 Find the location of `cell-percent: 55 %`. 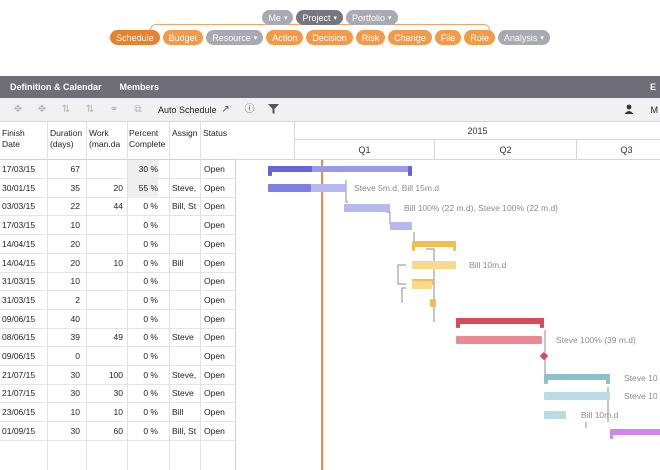

cell-percent: 55 % is located at coordinates (143, 188).